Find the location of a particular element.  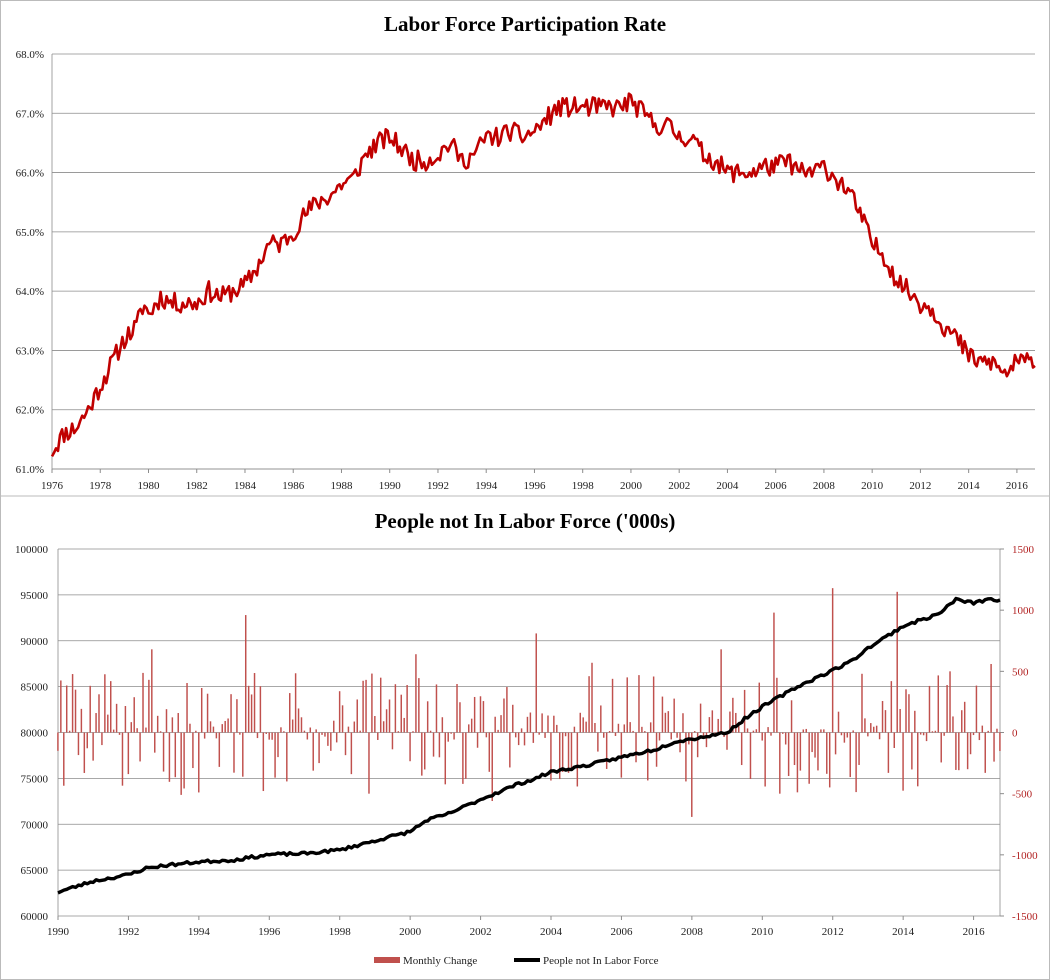

y-right-tick-label: 1500 is located at coordinates (1023, 550).